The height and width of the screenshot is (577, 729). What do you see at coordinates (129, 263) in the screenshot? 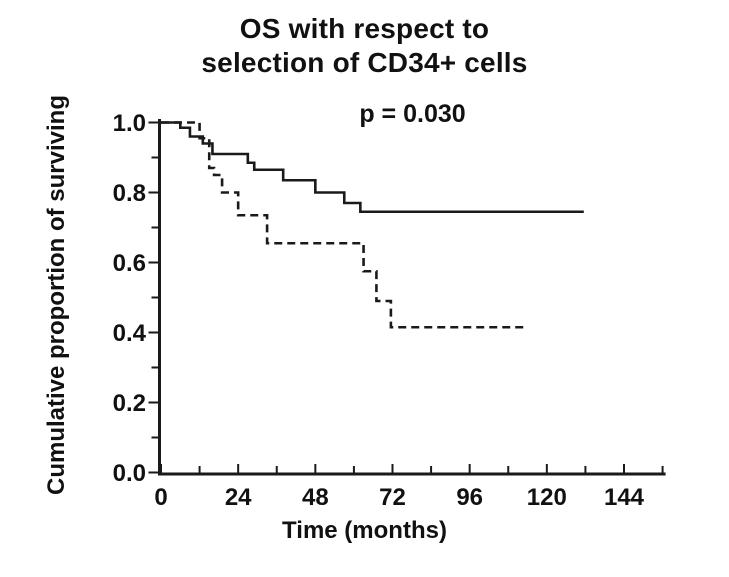
I see `y-tick-label: 0.6` at bounding box center [129, 263].